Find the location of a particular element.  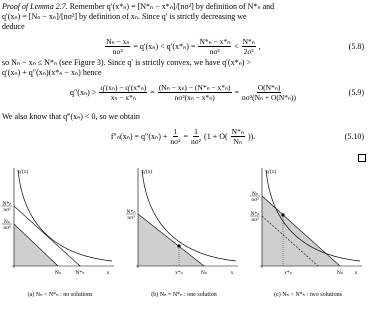

eq-text: q″(xₙ) > is located at coordinates (83, 92).